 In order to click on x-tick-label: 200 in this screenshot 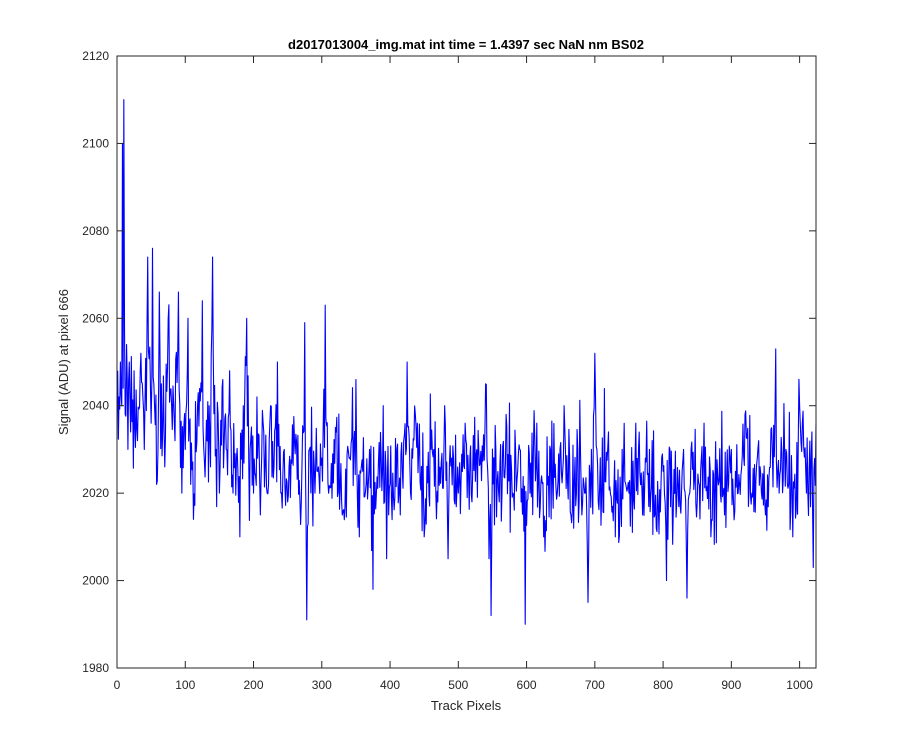, I will do `click(254, 685)`.